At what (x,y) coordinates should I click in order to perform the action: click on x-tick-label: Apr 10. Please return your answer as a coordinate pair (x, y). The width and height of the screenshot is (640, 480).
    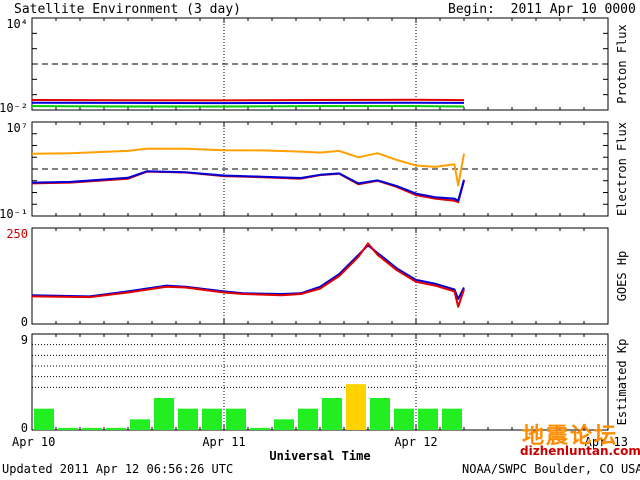
    Looking at the image, I should click on (33, 442).